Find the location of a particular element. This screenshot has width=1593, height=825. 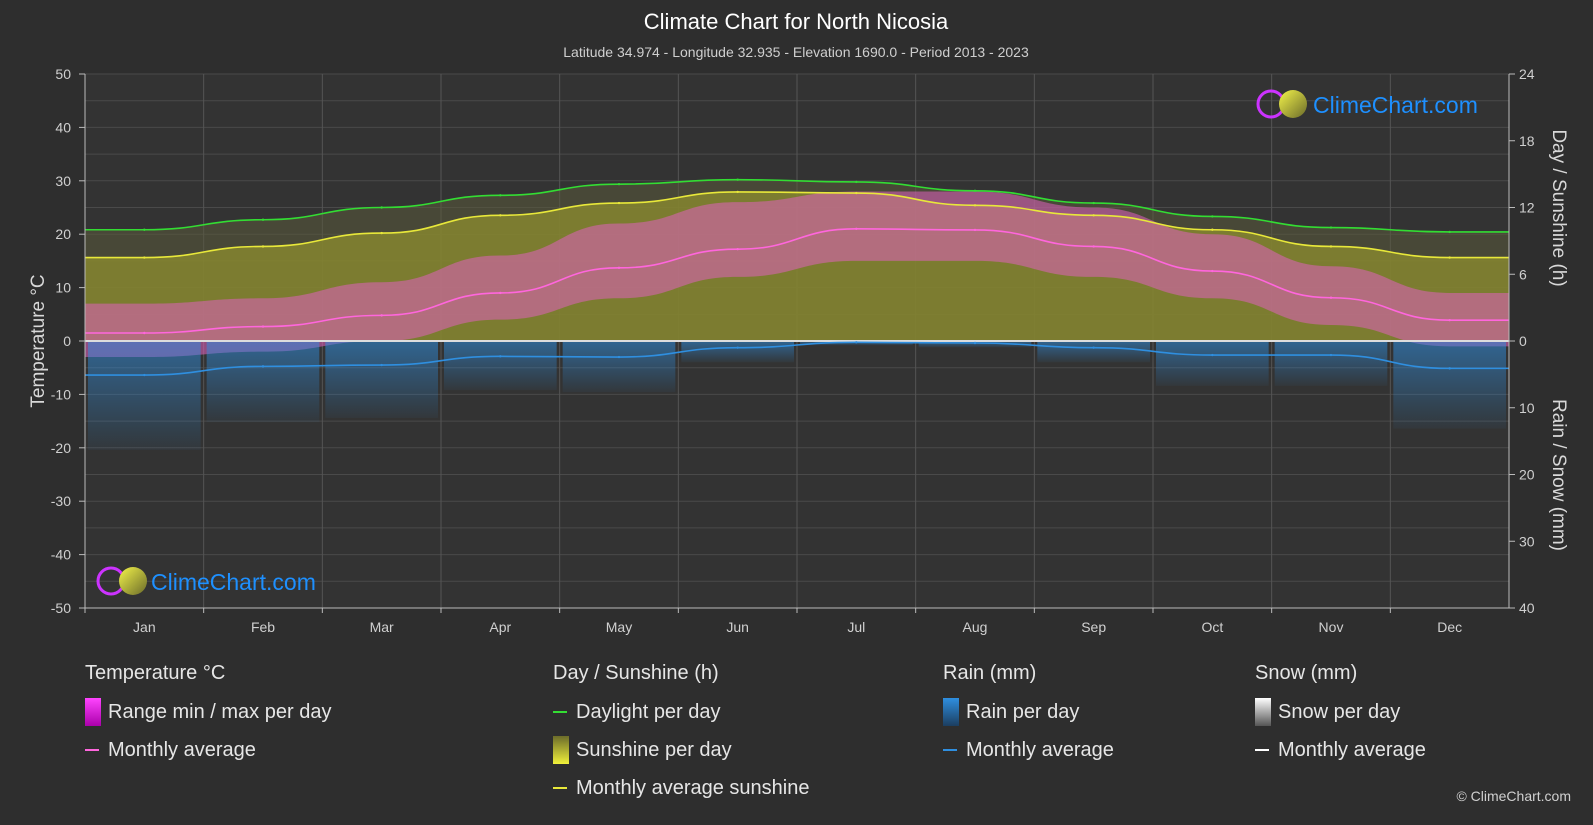

y-axis-right-top-label: Day / Sunshine (h) is located at coordinates (1558, 207).